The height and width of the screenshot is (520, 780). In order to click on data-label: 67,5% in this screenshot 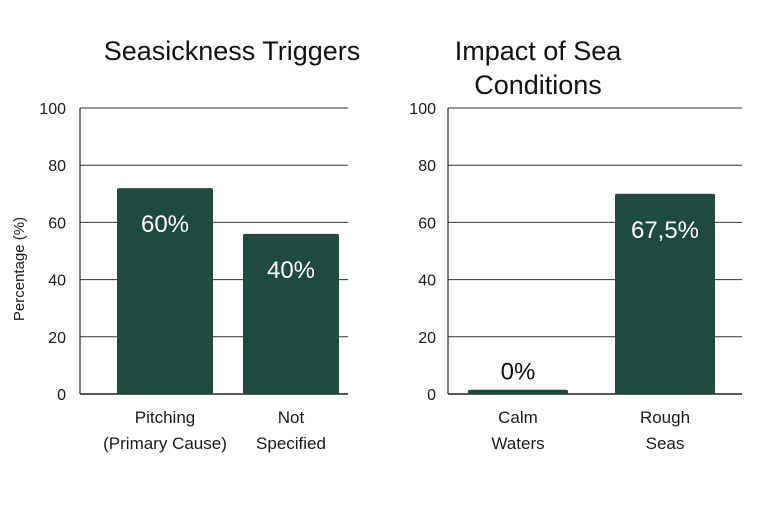, I will do `click(665, 230)`.